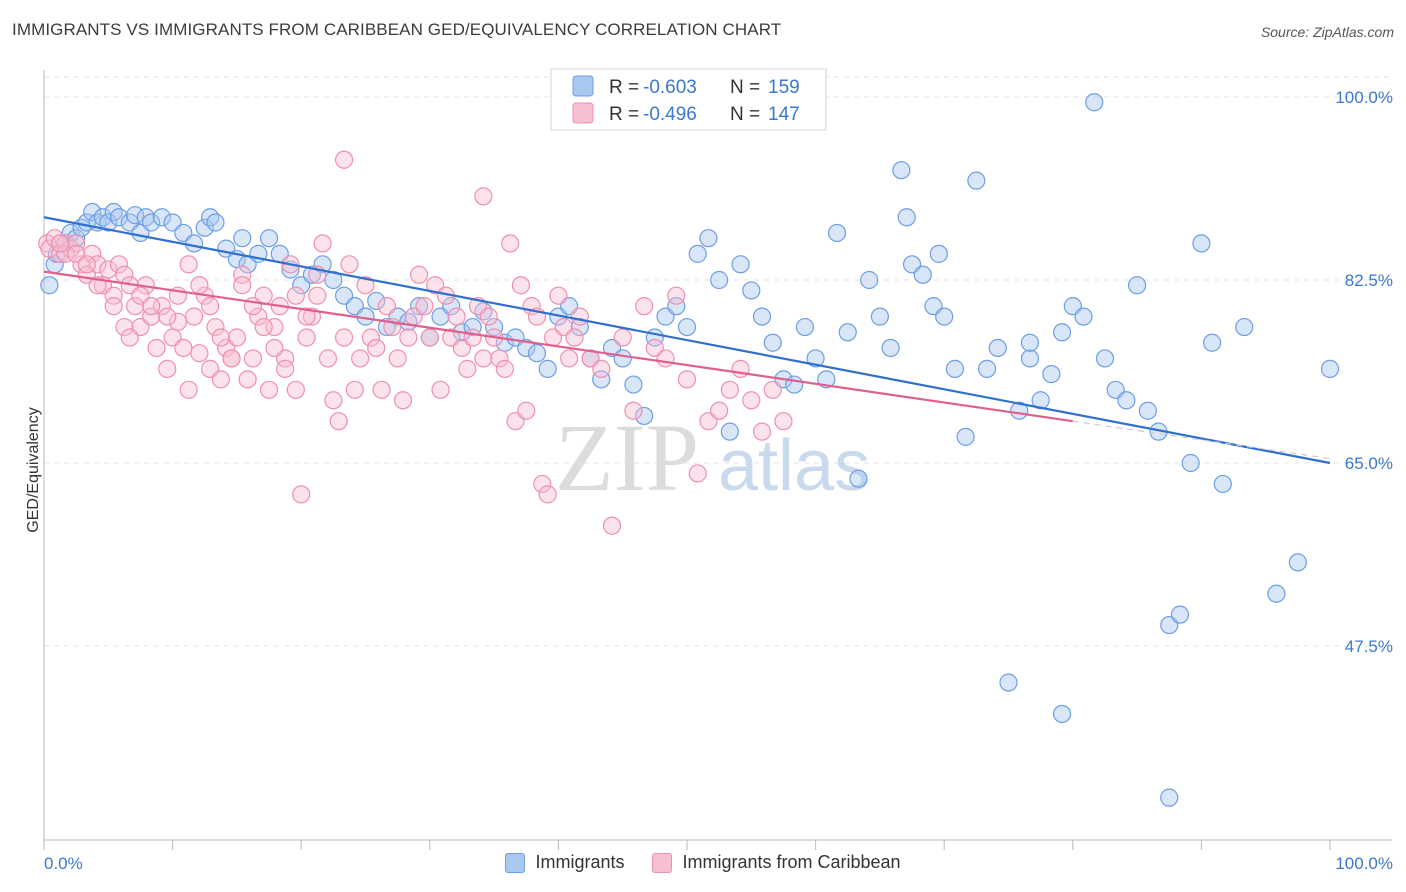 Image resolution: width=1406 pixels, height=892 pixels. I want to click on y-tick-label-3: 47.5%, so click(1369, 646).